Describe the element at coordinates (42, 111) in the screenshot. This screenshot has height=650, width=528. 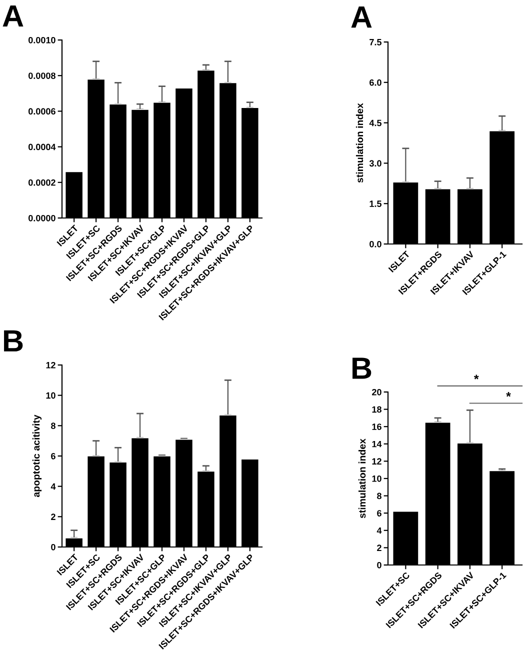
I see `y-tick-label: 0.0006` at that location.